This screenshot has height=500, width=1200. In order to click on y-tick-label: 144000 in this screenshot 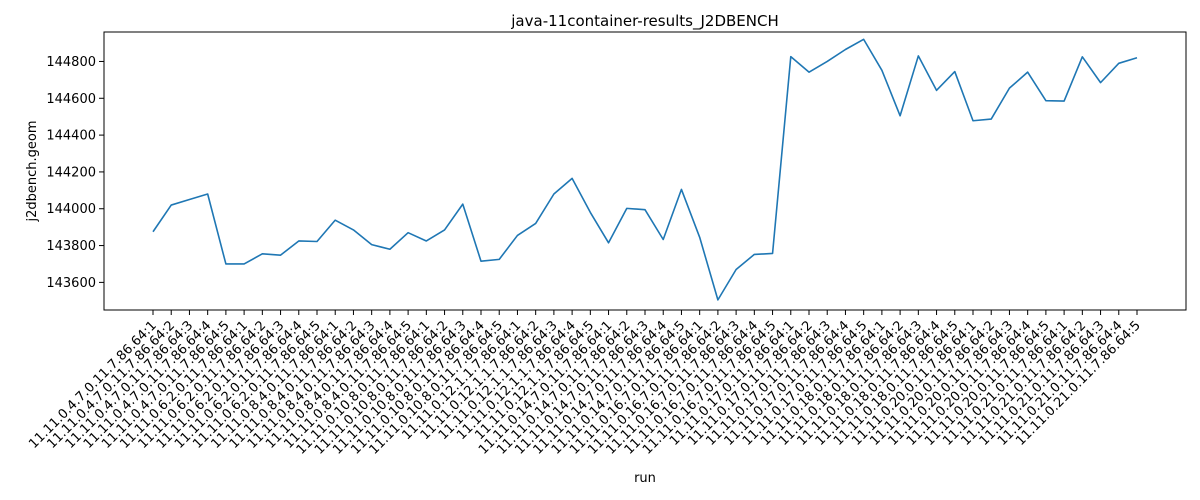, I will do `click(71, 209)`.